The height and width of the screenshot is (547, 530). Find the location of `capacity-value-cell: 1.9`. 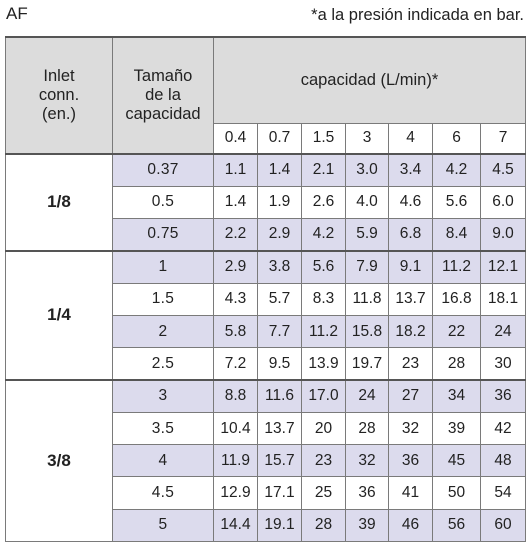

capacity-value-cell: 1.9 is located at coordinates (279, 202).